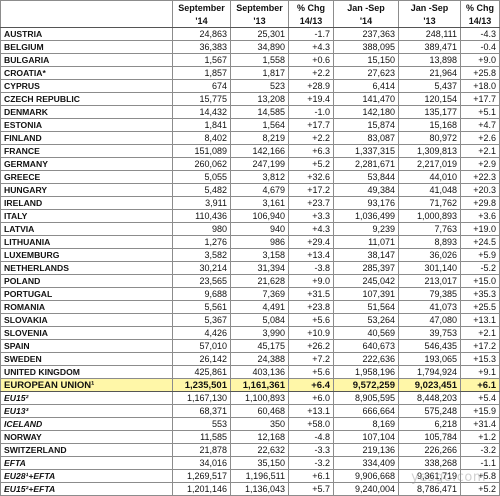 This screenshot has width=500, height=496. Describe the element at coordinates (259, 294) in the screenshot. I see `sep13-value: 7,369` at that location.